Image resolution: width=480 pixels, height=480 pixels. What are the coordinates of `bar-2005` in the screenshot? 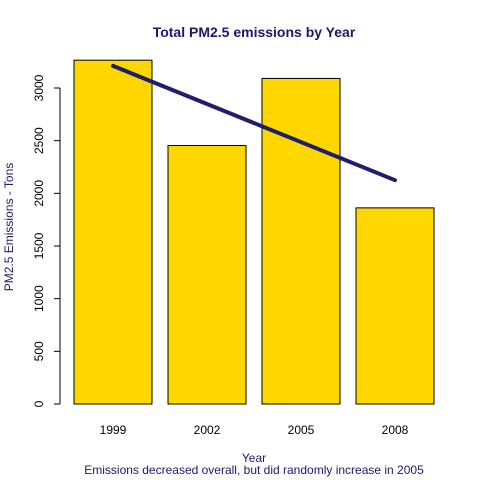 It's located at (301, 241).